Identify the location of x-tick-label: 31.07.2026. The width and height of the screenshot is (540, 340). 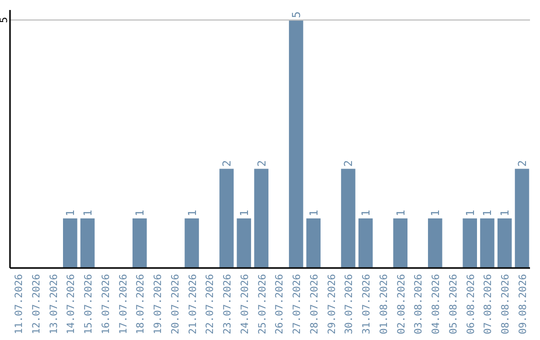
(367, 304).